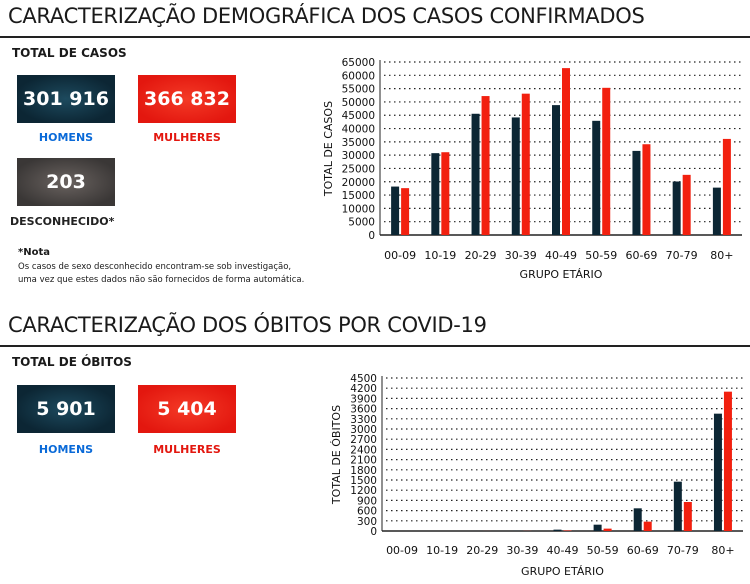  What do you see at coordinates (187, 409) in the screenshot?
I see `women-deaths-value: 5 404` at bounding box center [187, 409].